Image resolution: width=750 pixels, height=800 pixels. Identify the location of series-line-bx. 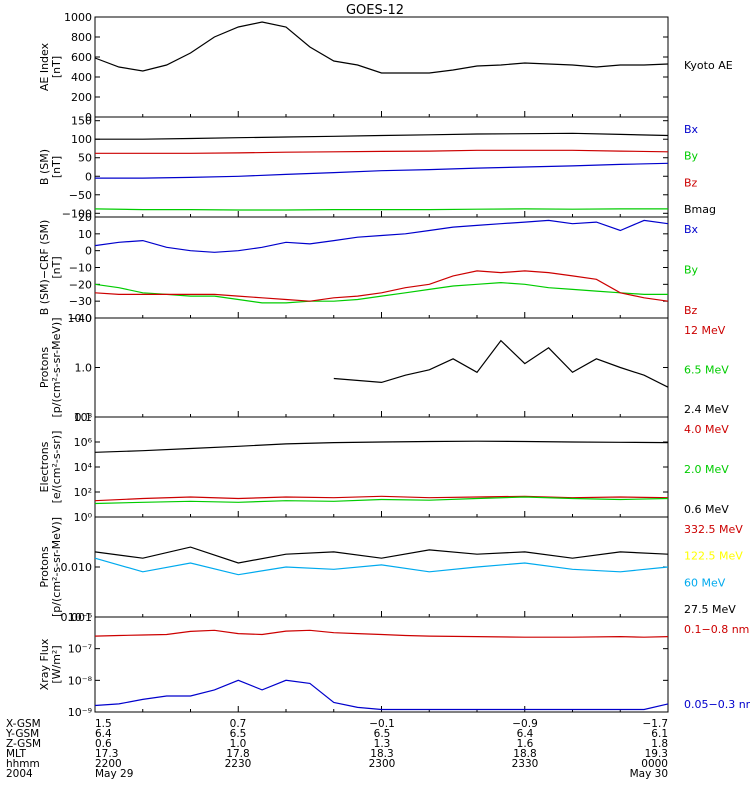
(381, 236).